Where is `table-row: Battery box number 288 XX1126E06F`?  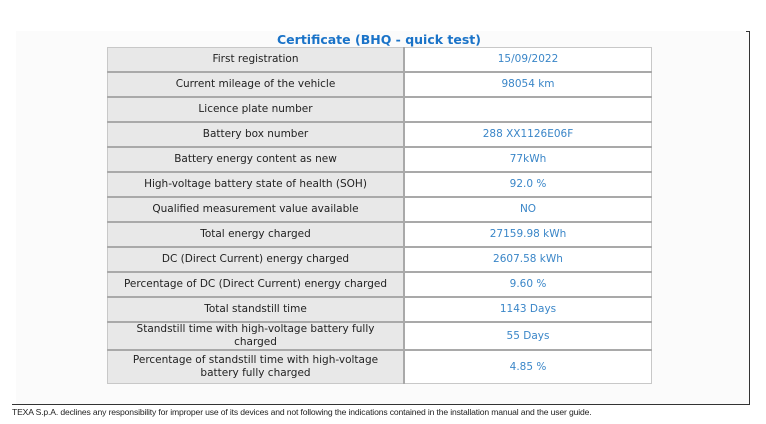 table-row: Battery box number 288 XX1126E06F is located at coordinates (379, 134).